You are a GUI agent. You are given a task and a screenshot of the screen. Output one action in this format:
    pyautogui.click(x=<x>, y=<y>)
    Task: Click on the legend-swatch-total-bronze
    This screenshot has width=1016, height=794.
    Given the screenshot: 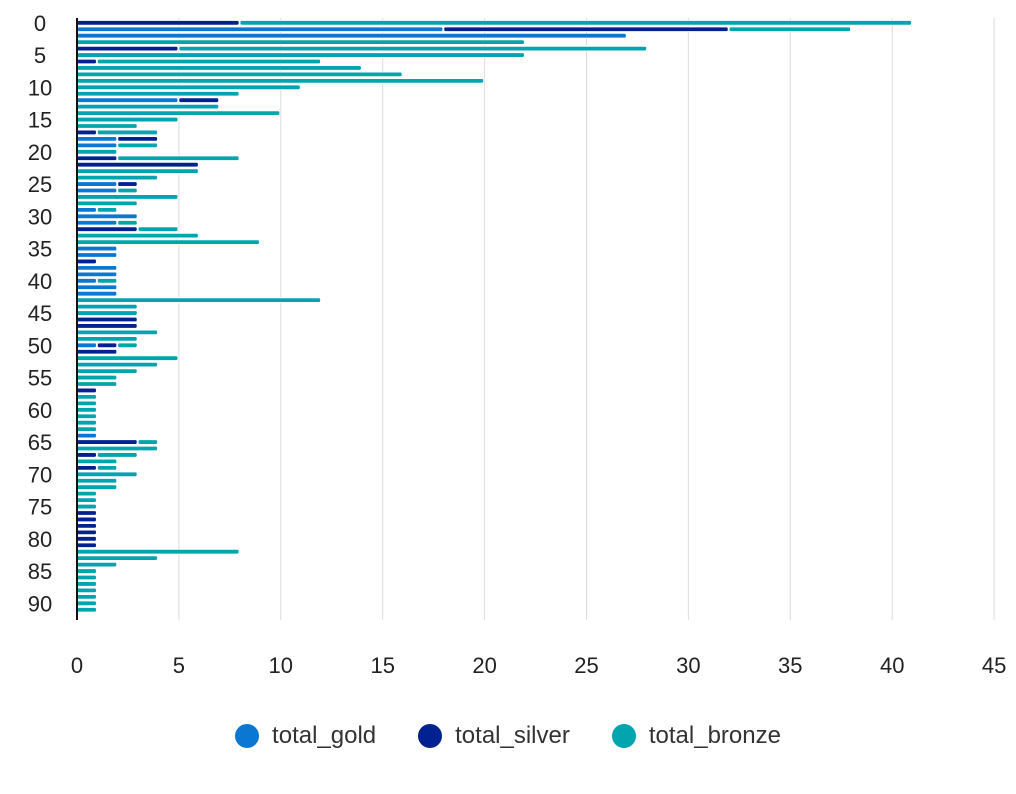 What is the action you would take?
    pyautogui.click(x=623, y=736)
    